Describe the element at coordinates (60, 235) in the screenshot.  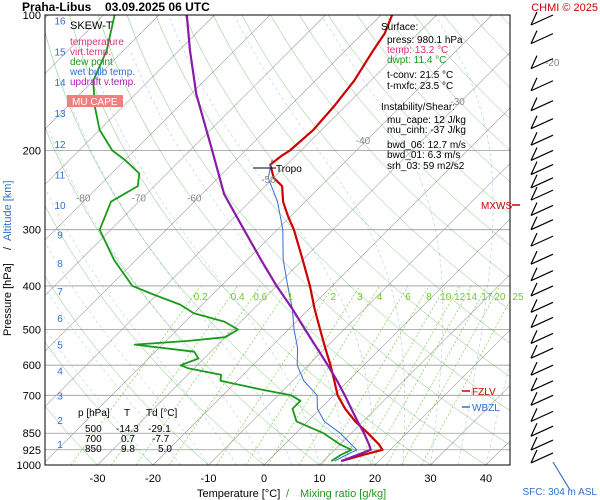
I see `altitude-tick-label: 9` at that location.